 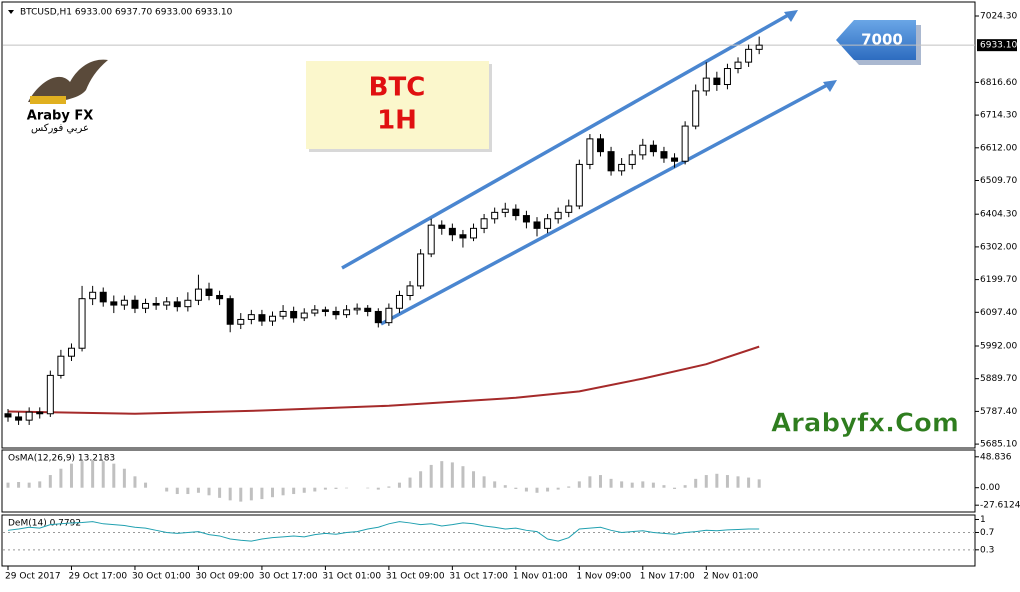 What do you see at coordinates (998, 412) in the screenshot?
I see `y-tick-label: 5787.40` at bounding box center [998, 412].